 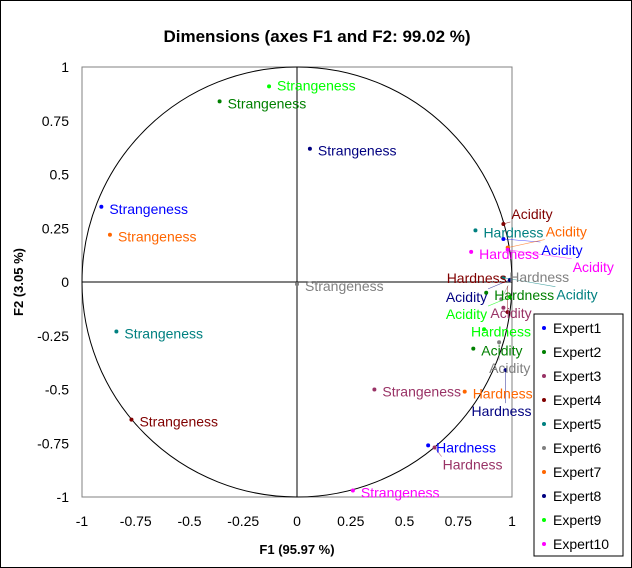 I want to click on legend-entry: Expert6, so click(x=577, y=448).